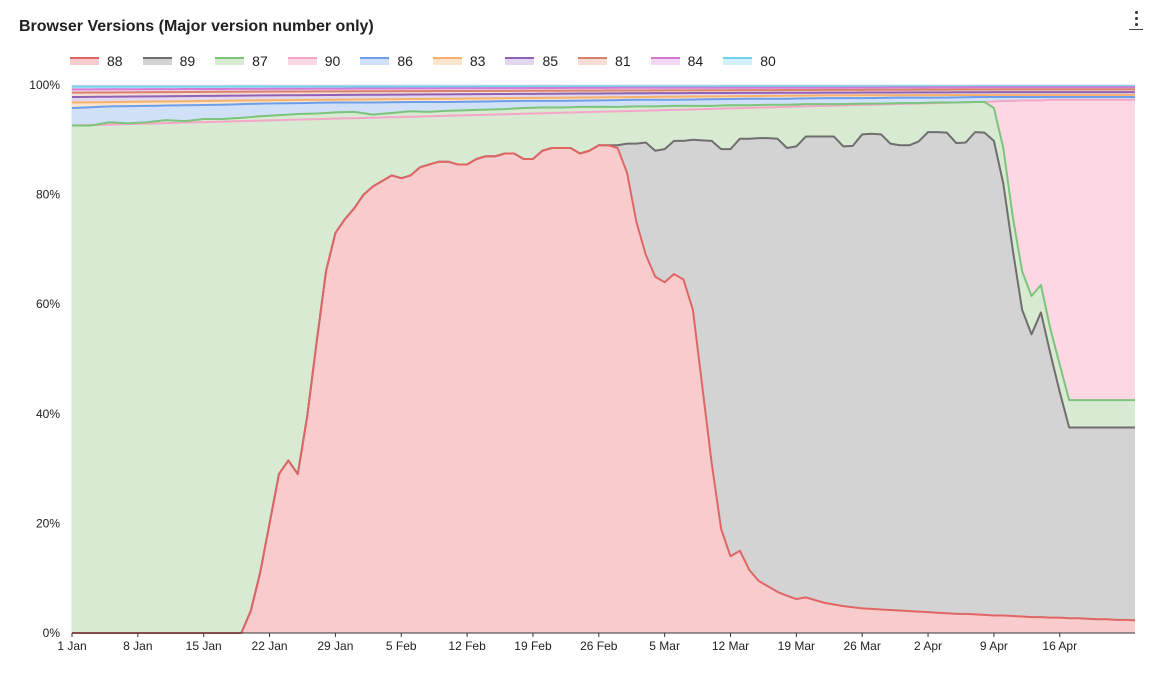 The height and width of the screenshot is (673, 1166). I want to click on x-tick-label: 5 Mar, so click(664, 646).